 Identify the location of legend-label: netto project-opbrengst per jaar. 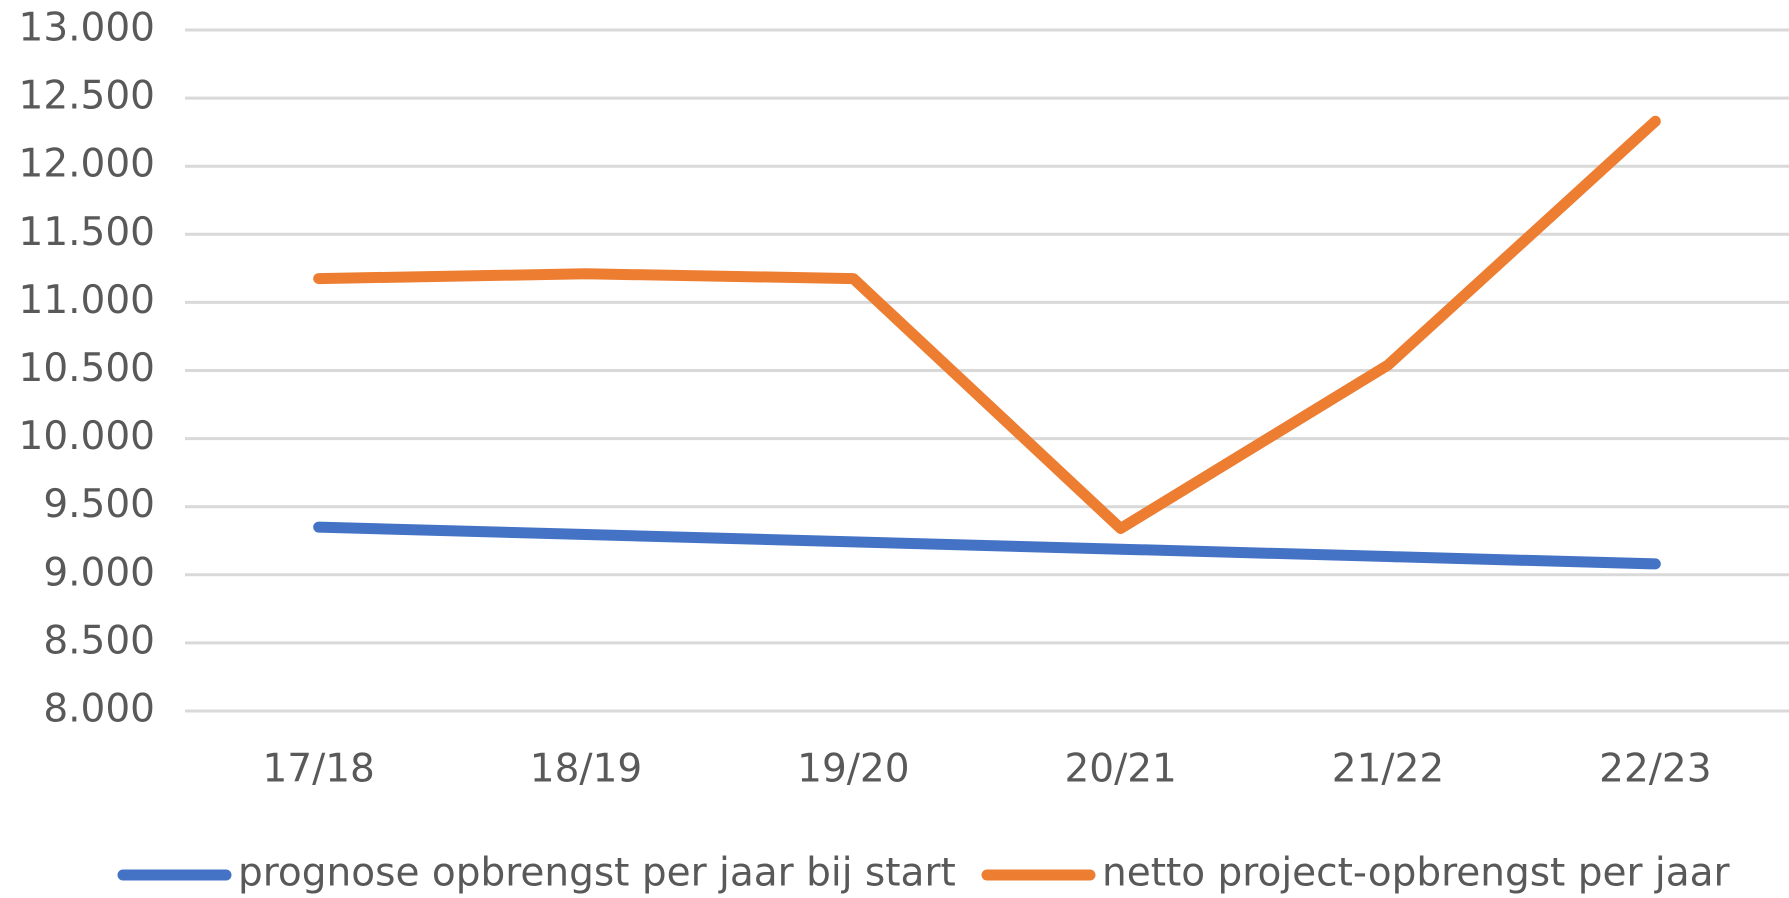
(1416, 873).